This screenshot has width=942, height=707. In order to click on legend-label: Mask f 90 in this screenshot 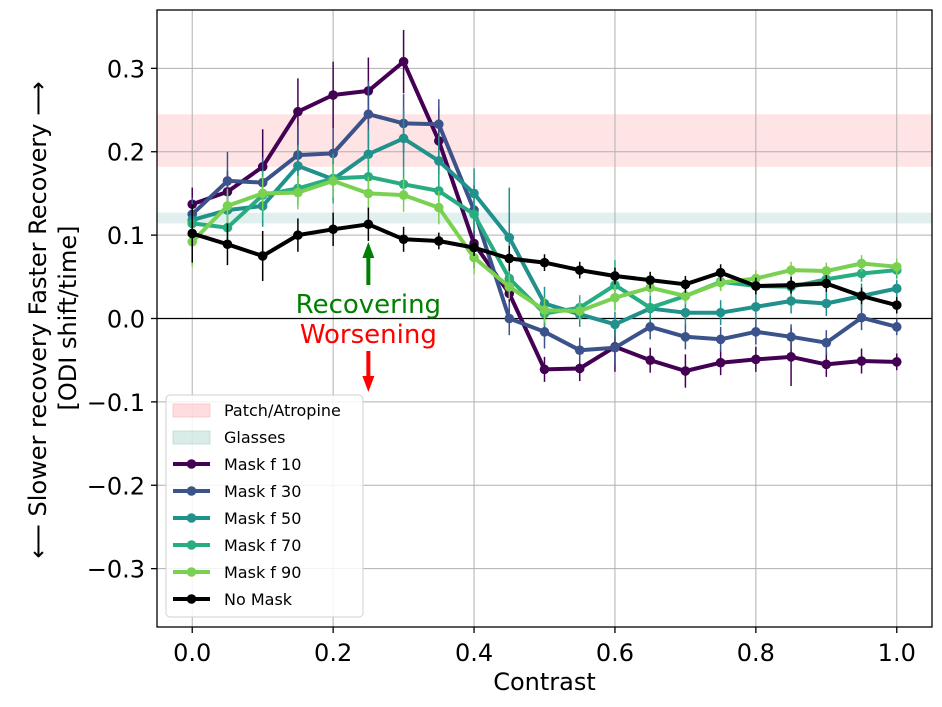, I will do `click(262, 572)`.